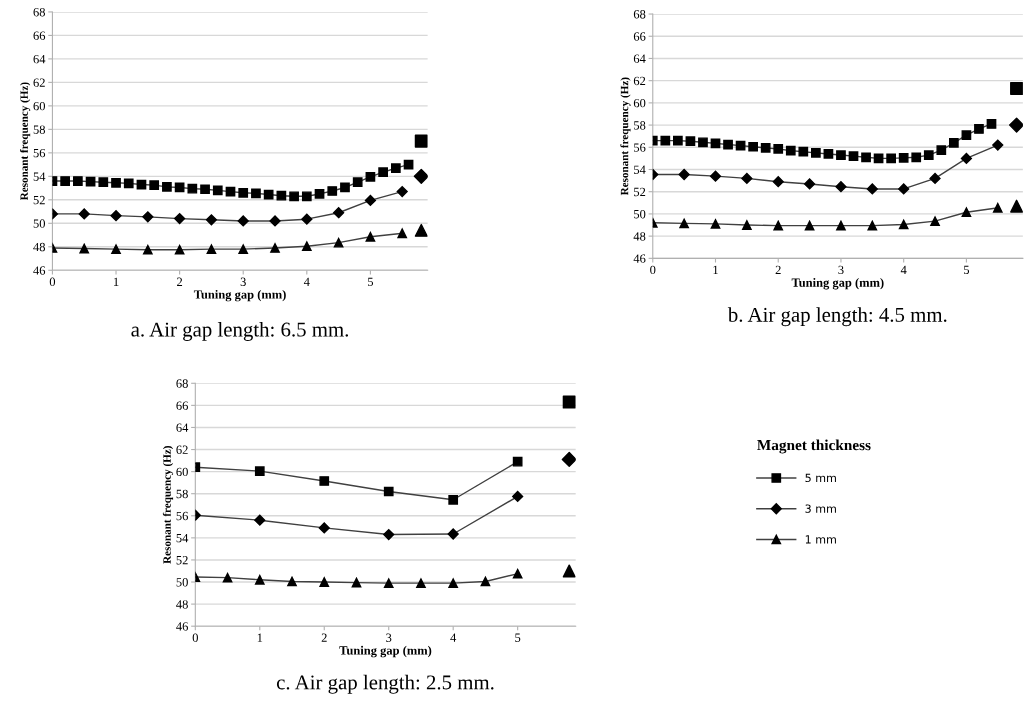  Describe the element at coordinates (837, 317) in the screenshot. I see `text: b. Air gap length: 4.5 mm.` at that location.